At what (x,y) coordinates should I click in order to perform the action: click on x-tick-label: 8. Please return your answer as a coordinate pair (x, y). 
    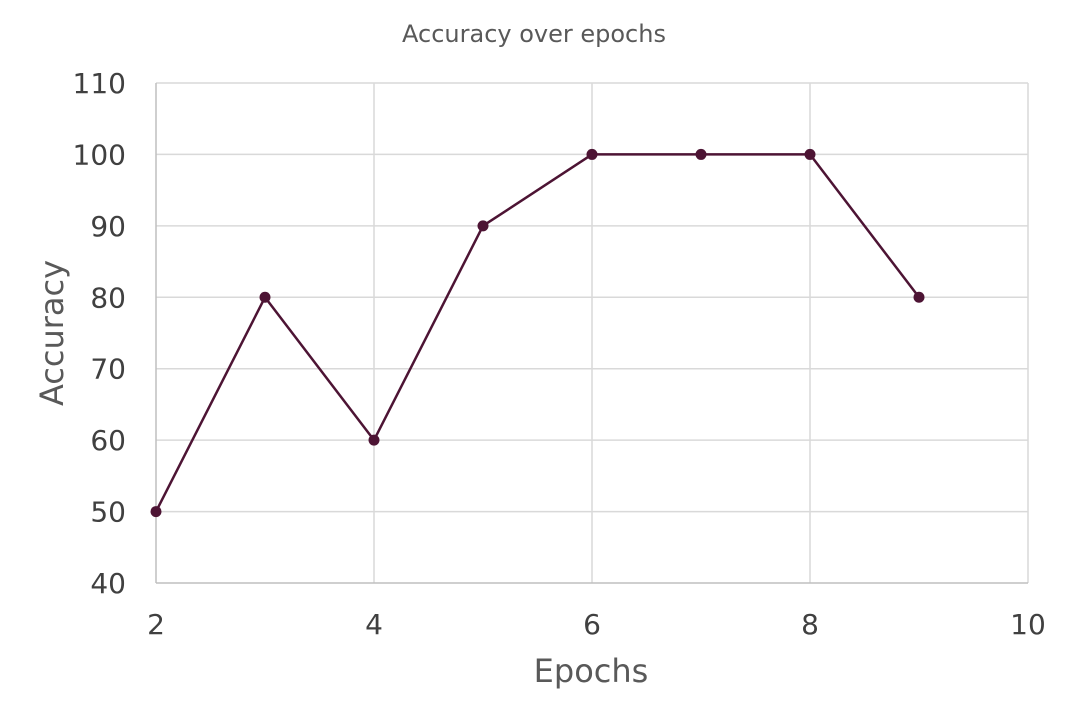
    Looking at the image, I should click on (810, 624).